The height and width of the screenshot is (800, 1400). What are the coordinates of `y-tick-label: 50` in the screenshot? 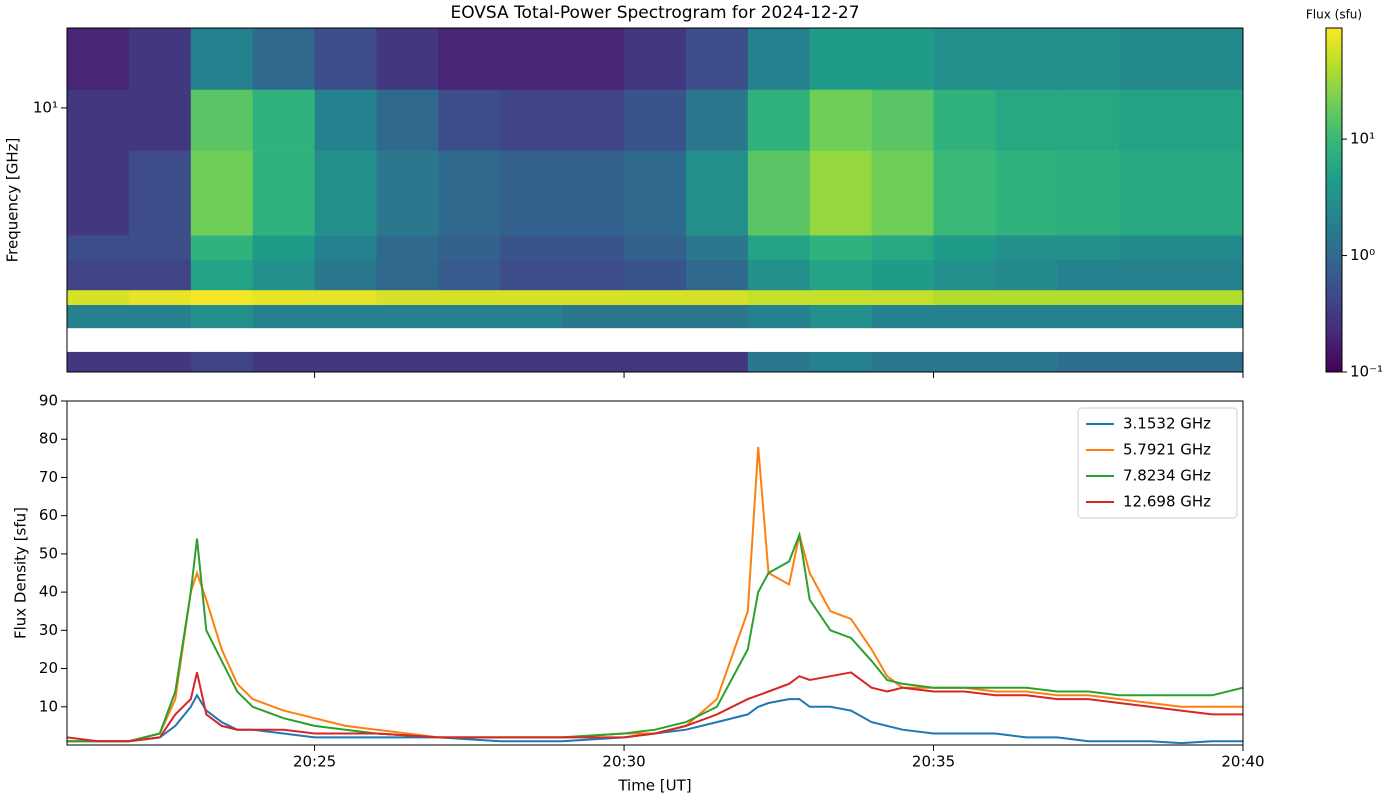 It's located at (48, 553).